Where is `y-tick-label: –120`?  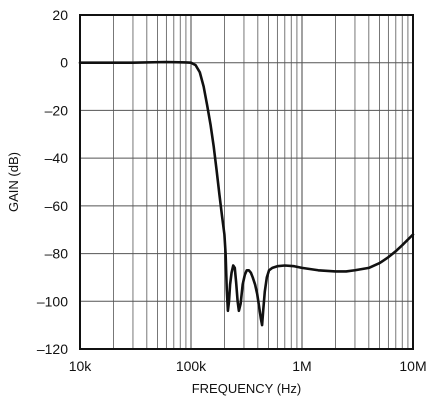 y-tick-label: –120 is located at coordinates (52, 349).